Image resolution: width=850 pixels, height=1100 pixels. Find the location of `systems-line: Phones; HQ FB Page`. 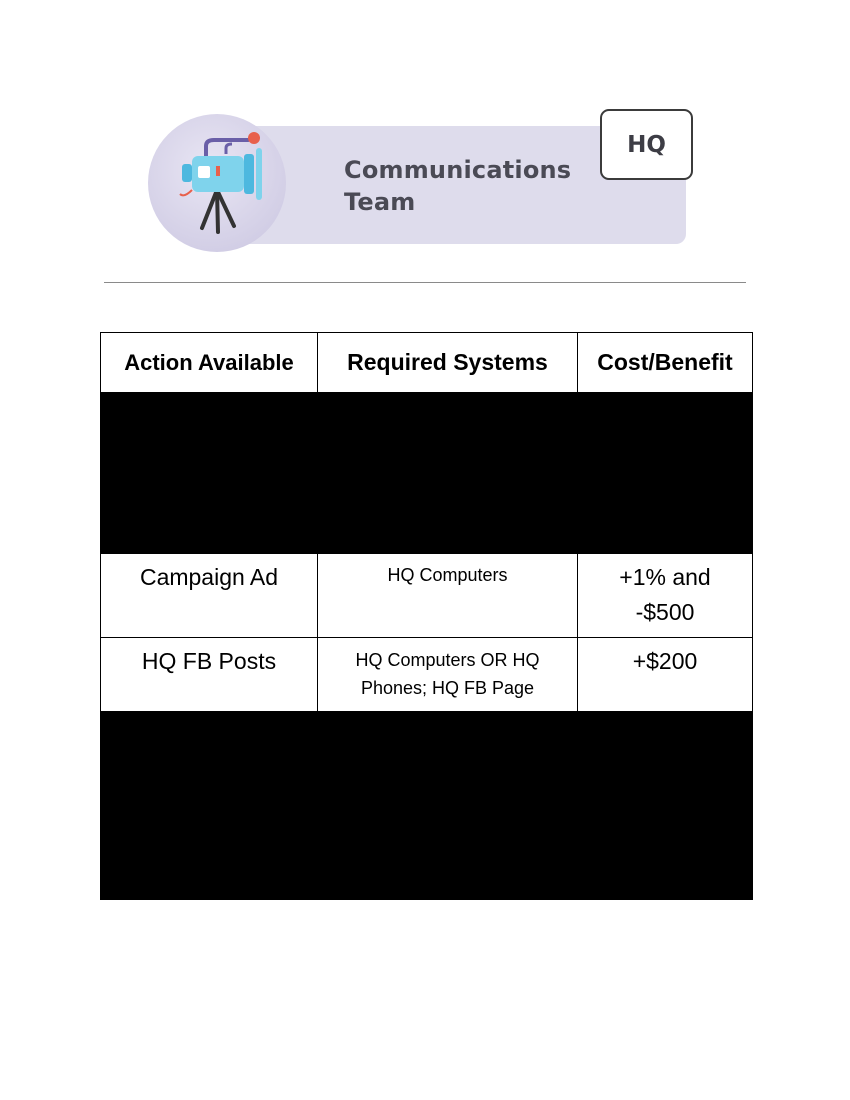

systems-line: Phones; HQ FB Page is located at coordinates (447, 688).